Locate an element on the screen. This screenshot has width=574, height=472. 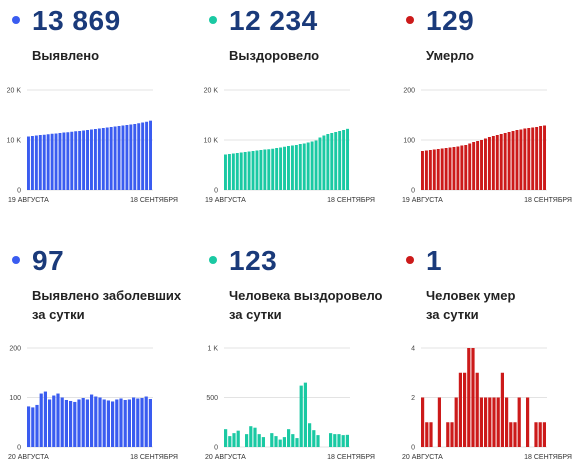
y-tick-label: 20 K is located at coordinates (211, 91).